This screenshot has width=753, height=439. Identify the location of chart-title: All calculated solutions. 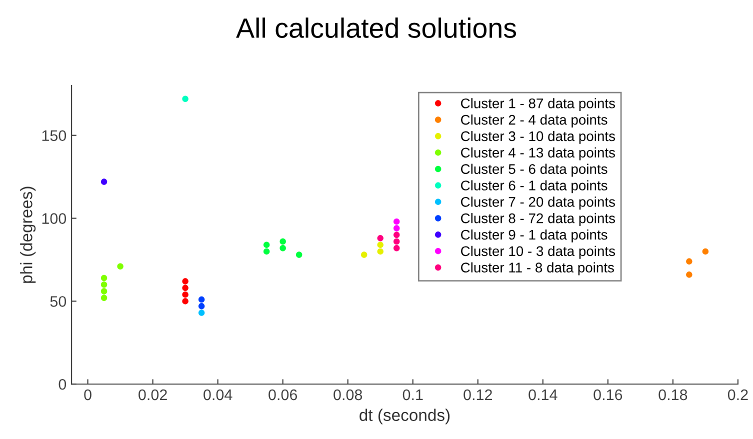
(376, 28).